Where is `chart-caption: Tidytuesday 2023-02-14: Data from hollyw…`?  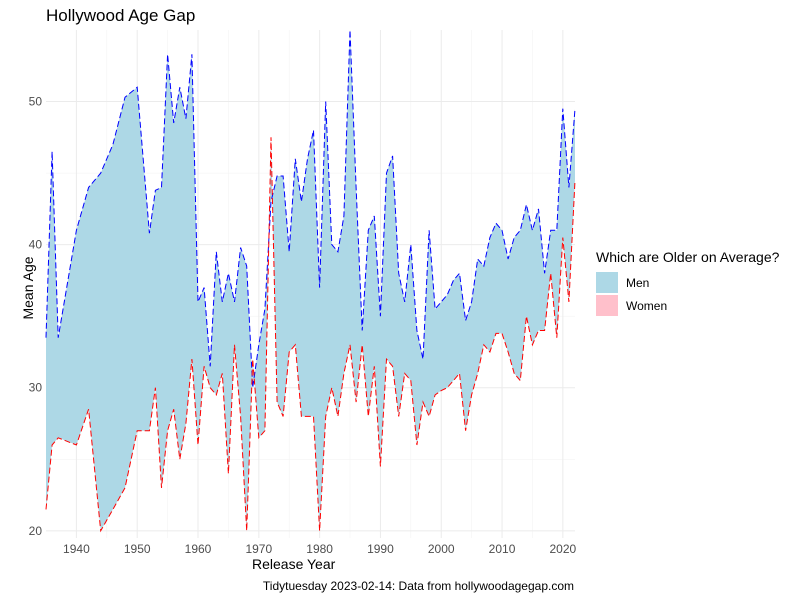
chart-caption: Tidytuesday 2023-02-14: Data from hollyw… is located at coordinates (418, 586).